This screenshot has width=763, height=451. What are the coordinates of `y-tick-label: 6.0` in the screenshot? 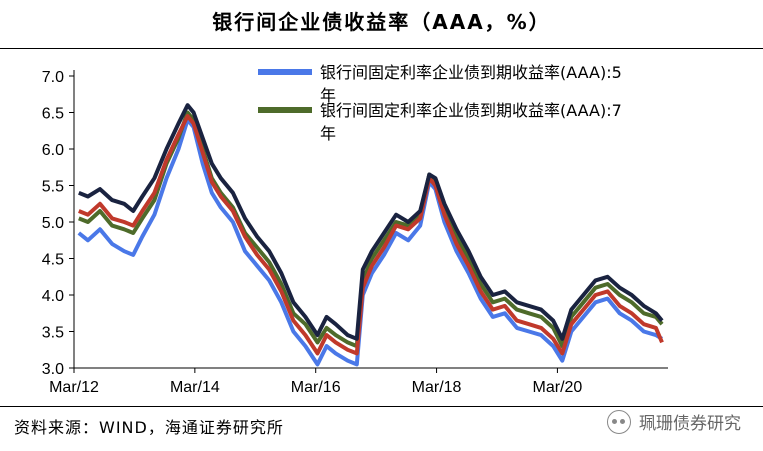 It's located at (53, 150).